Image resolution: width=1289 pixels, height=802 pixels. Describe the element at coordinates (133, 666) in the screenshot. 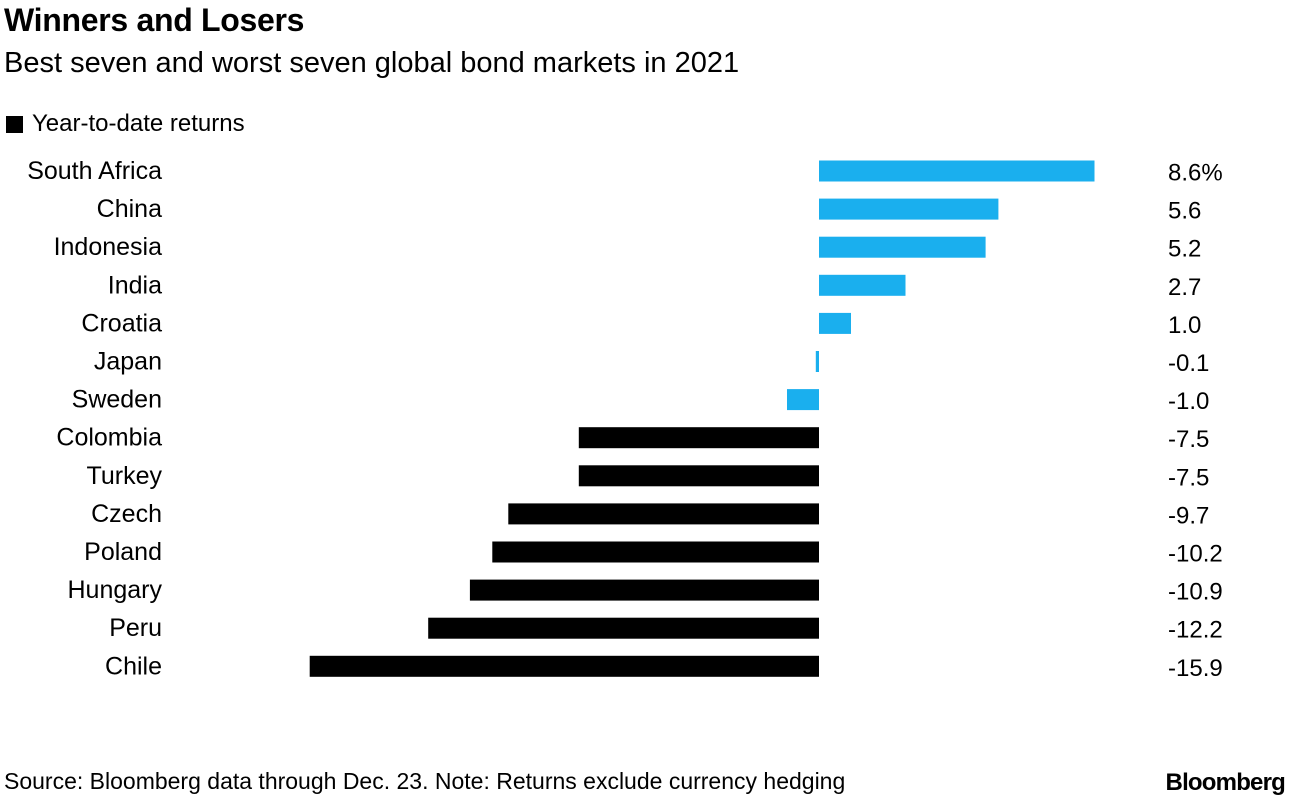

I see `category-label: Chile` at that location.